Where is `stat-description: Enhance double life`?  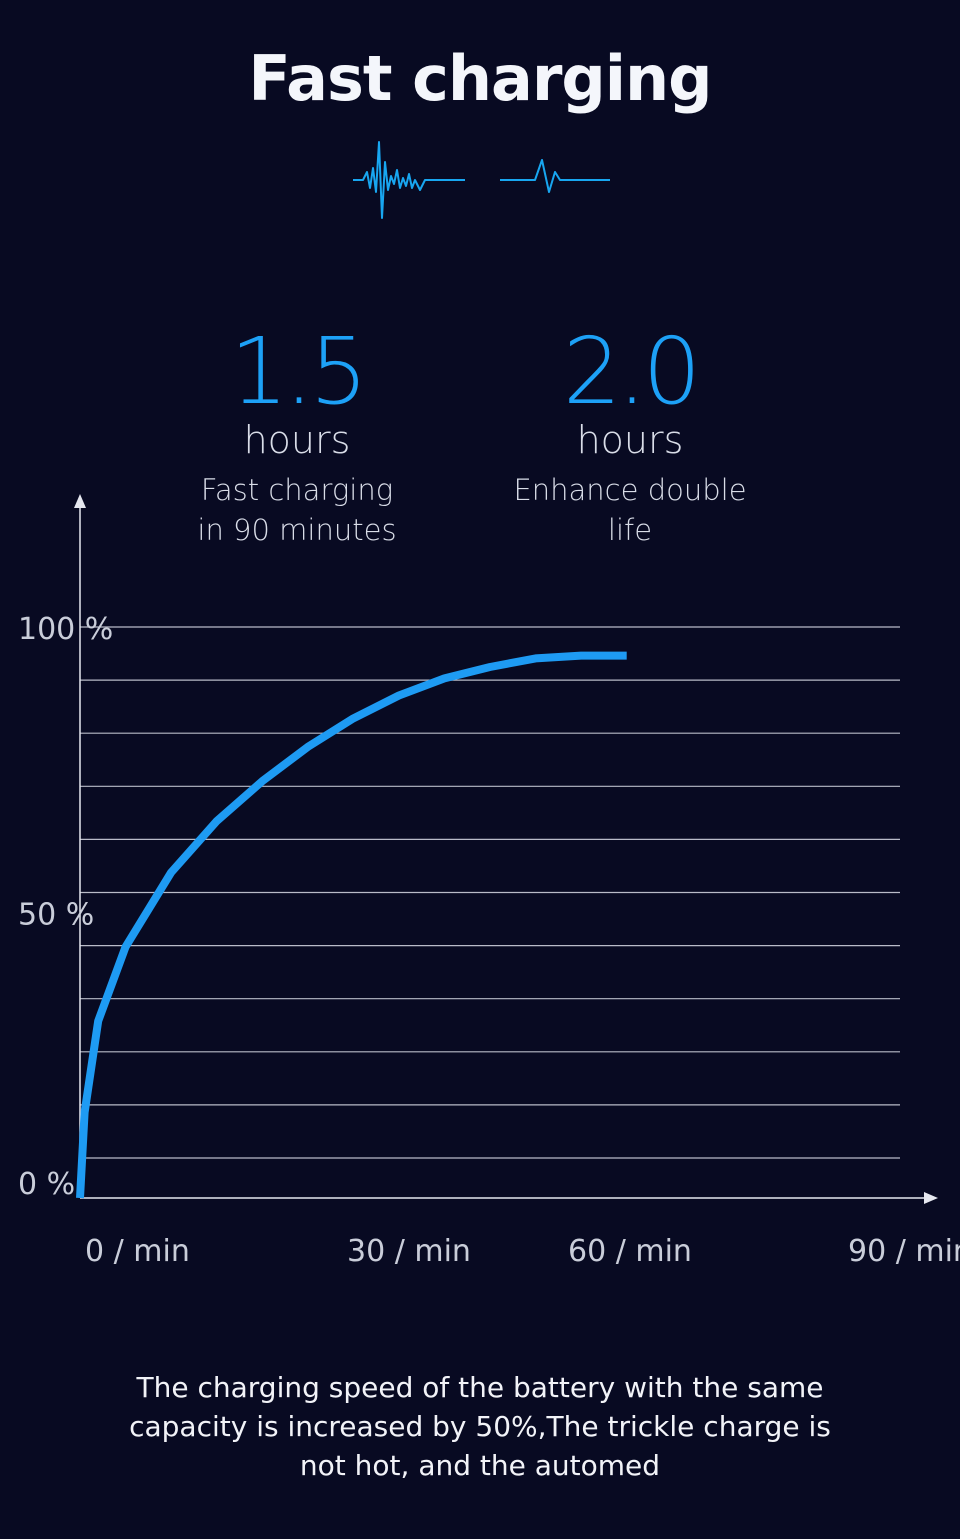
stat-description: Enhance double life is located at coordinates (630, 510).